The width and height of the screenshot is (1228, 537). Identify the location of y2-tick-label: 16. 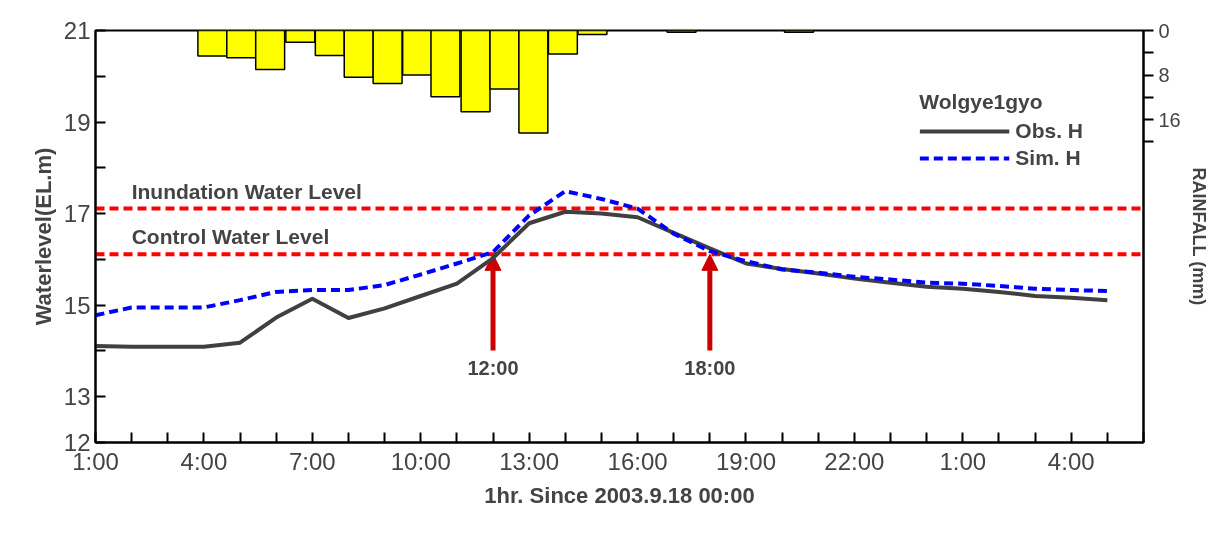
(1169, 119).